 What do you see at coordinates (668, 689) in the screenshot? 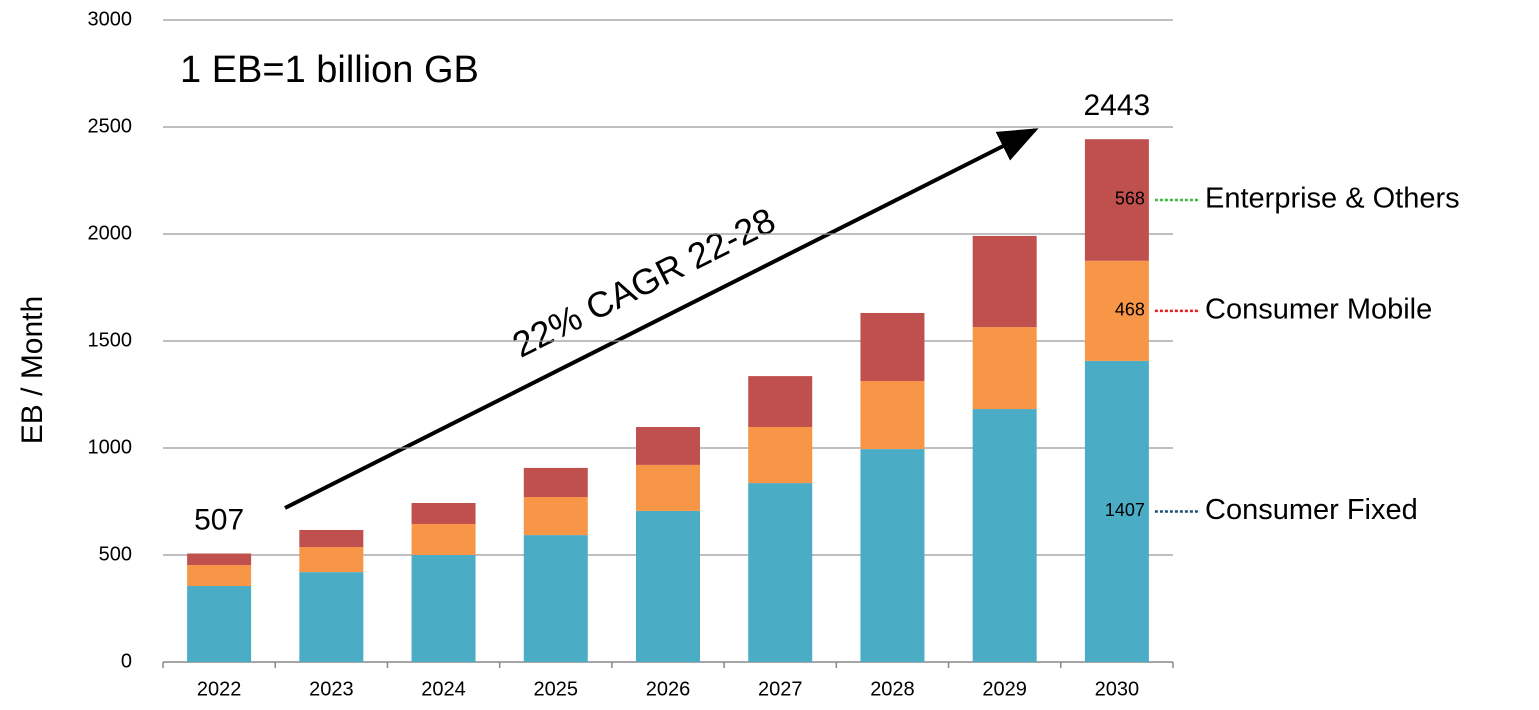
I see `x-tick-label: 2026` at bounding box center [668, 689].